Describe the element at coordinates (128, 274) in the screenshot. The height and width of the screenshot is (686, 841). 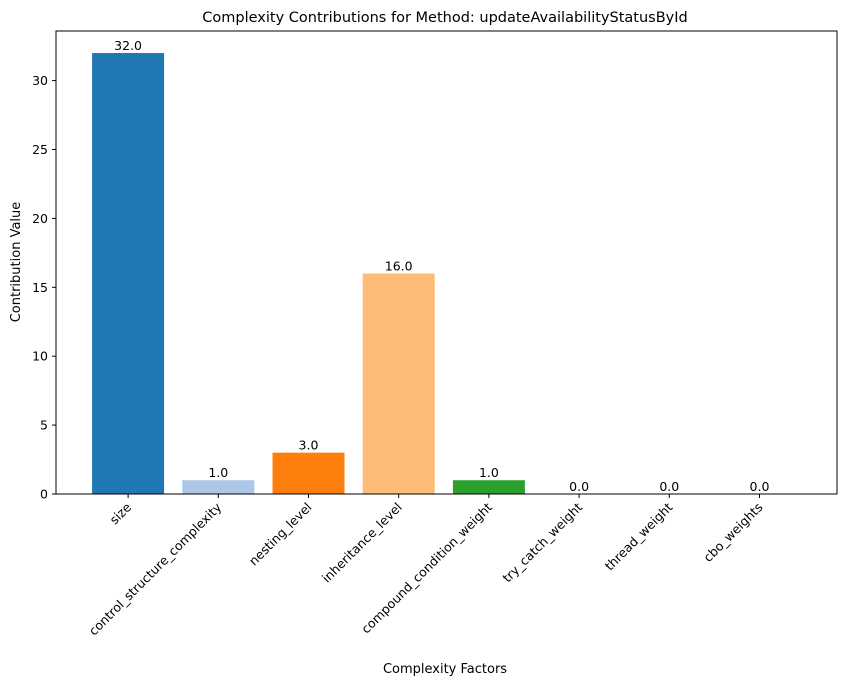
I see `bar-size` at that location.